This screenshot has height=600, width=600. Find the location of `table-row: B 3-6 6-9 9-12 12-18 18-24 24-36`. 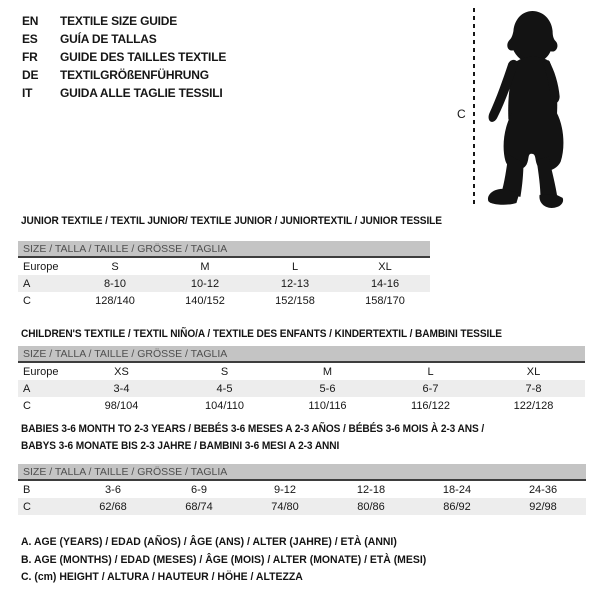

table-row: B 3-6 6-9 9-12 12-18 18-24 24-36 is located at coordinates (302, 489).